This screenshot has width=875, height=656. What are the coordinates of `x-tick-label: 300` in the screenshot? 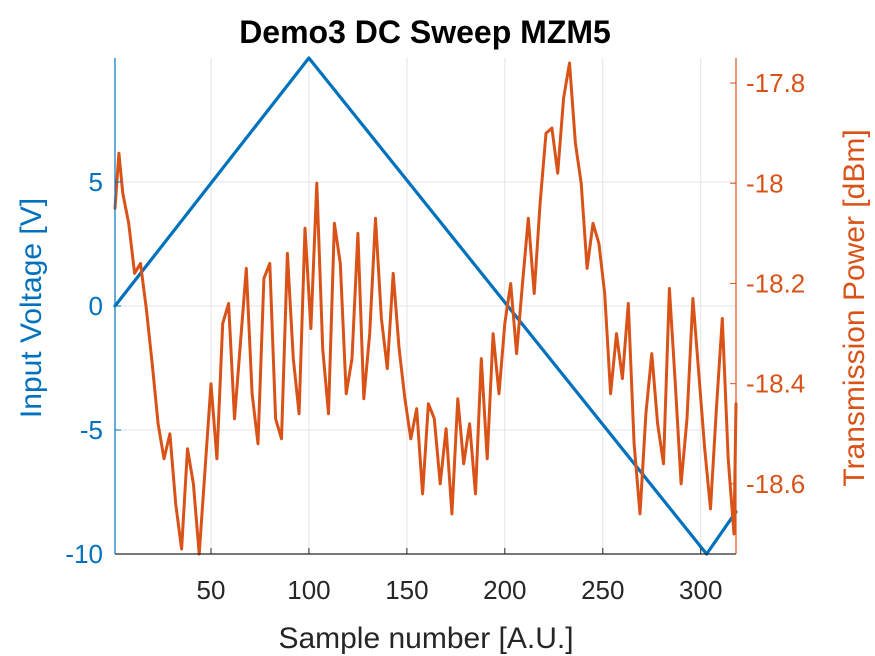 It's located at (700, 590).